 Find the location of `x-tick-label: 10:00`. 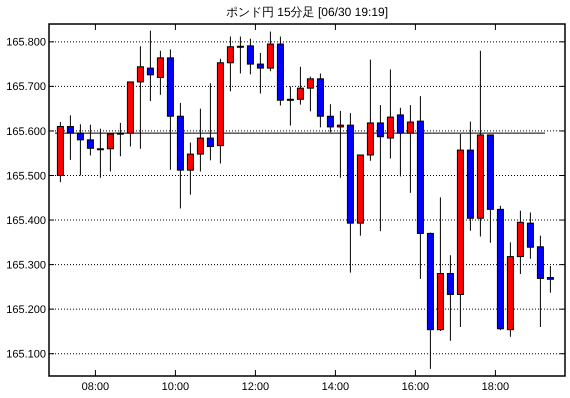

x-tick-label: 10:00 is located at coordinates (176, 387).